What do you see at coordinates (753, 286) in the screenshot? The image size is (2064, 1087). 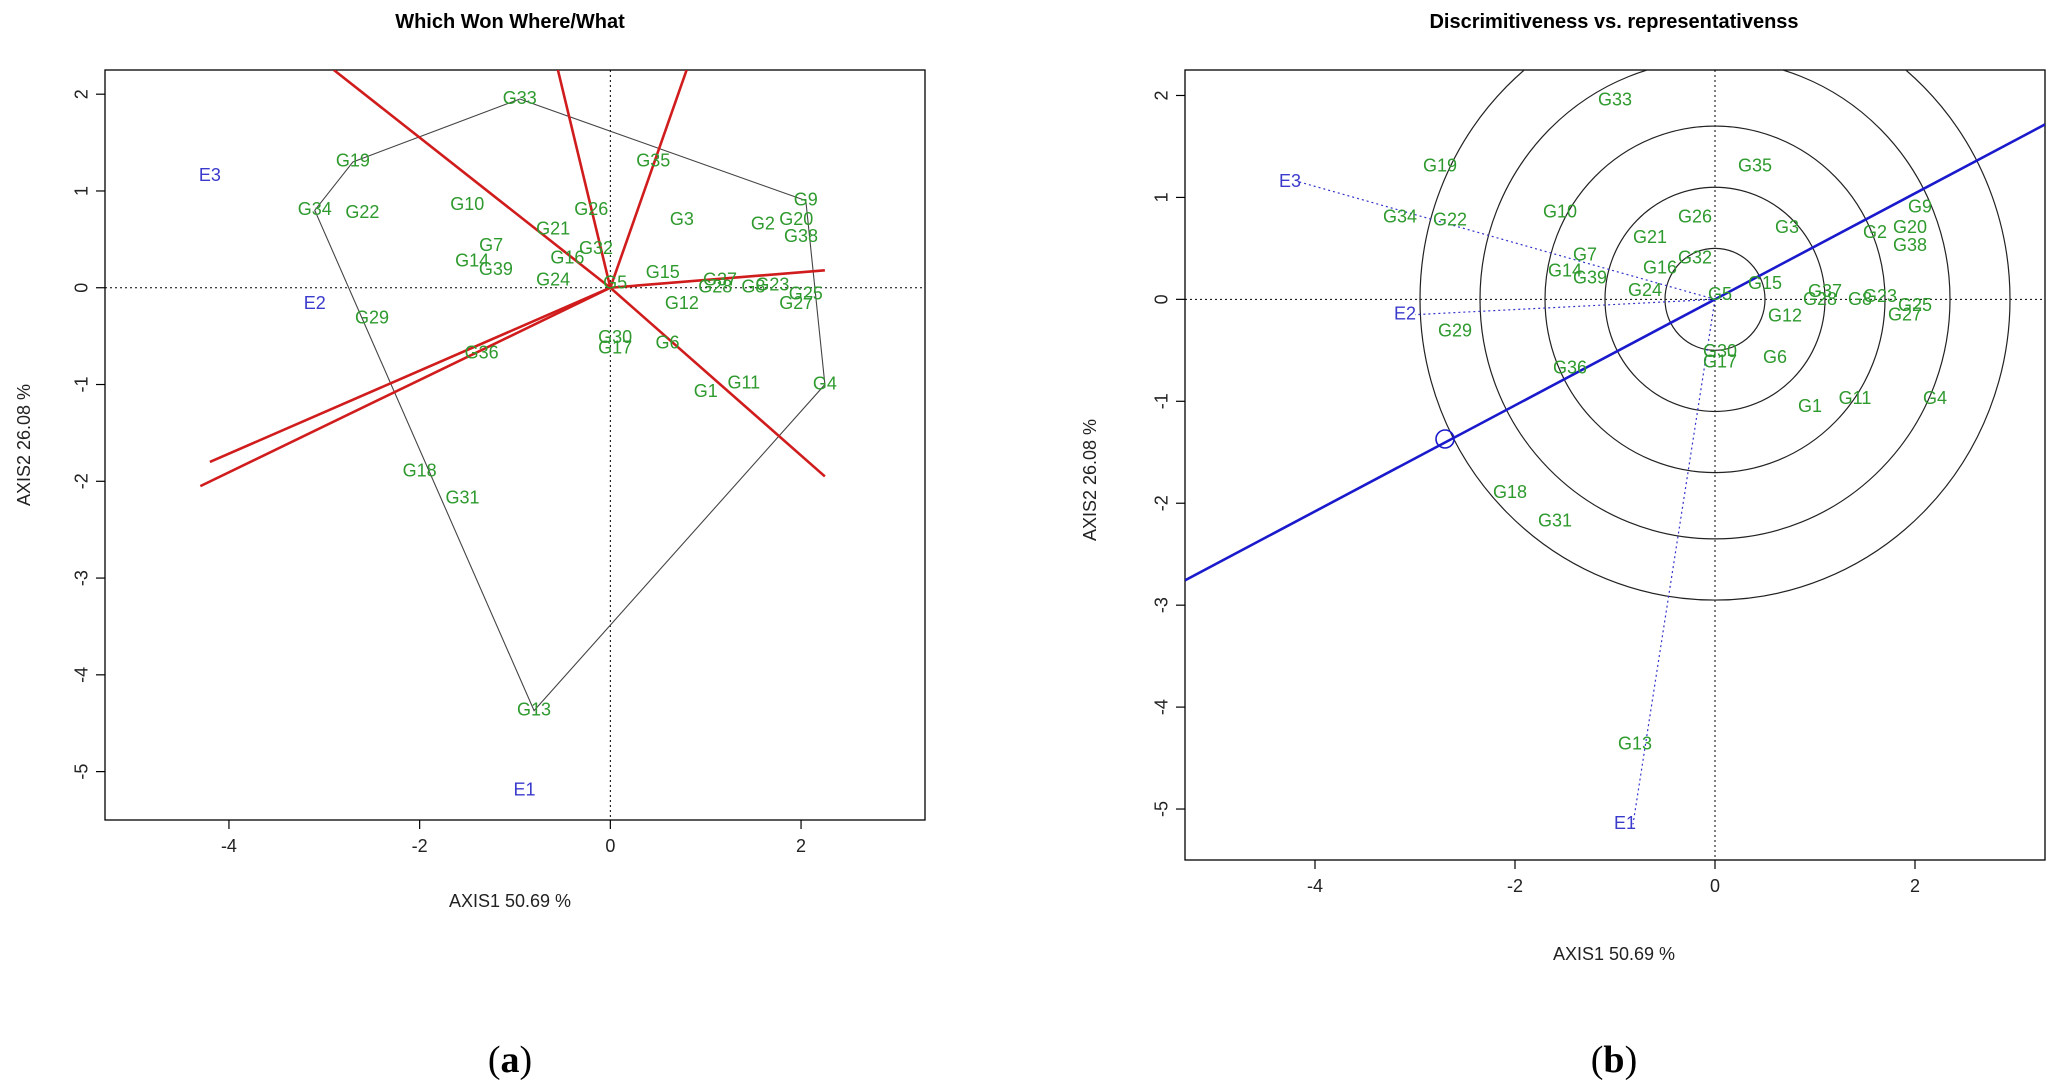 I see `genotype-label: G8` at bounding box center [753, 286].